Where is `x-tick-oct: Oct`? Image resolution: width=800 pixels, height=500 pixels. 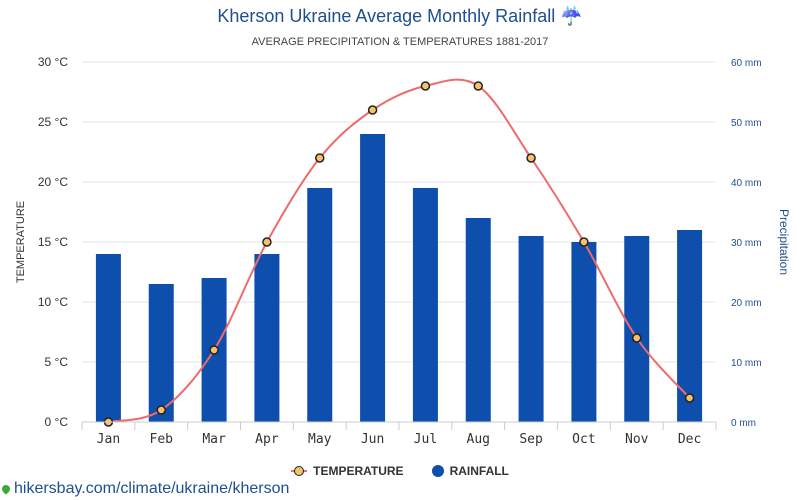 x-tick-oct: Oct is located at coordinates (583, 439).